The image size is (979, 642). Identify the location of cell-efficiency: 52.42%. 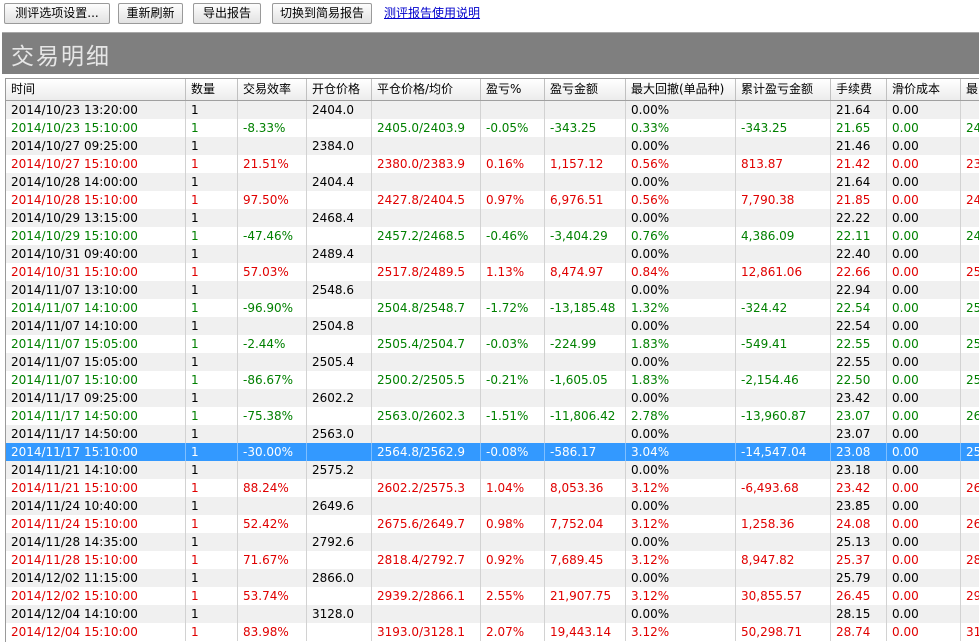
(272, 524).